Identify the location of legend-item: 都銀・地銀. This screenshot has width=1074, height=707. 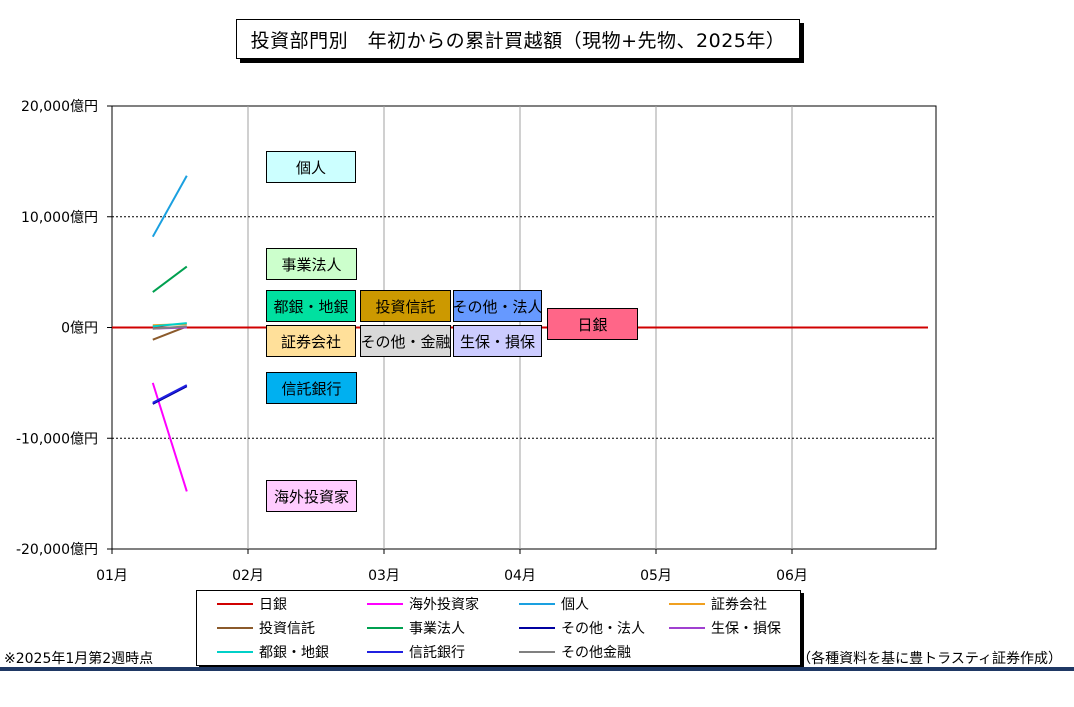
(273, 652).